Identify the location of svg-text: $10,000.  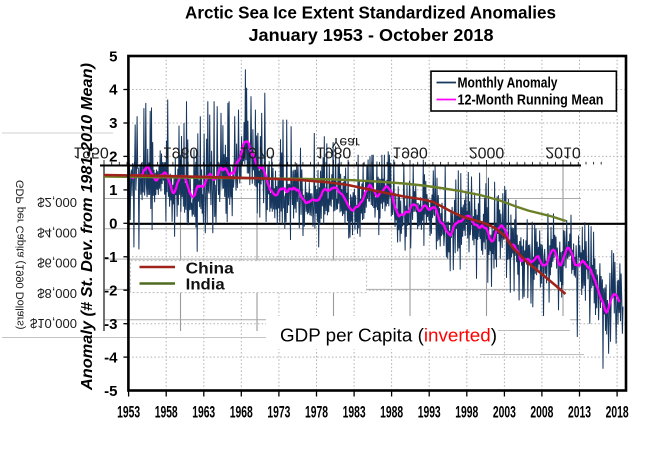
(53, 323).